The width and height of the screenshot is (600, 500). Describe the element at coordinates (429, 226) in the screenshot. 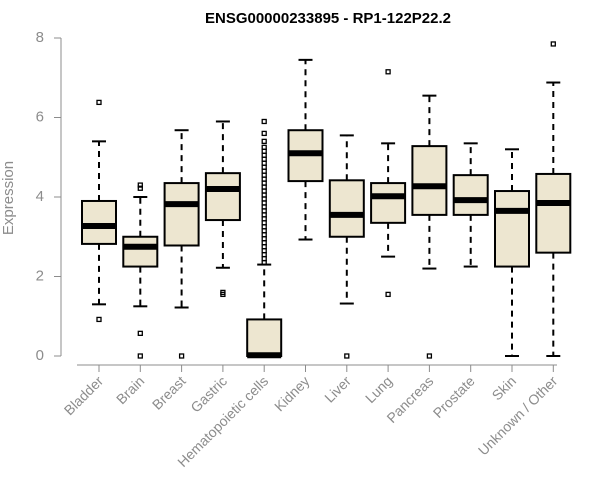

I see `box-group-pancreas` at that location.